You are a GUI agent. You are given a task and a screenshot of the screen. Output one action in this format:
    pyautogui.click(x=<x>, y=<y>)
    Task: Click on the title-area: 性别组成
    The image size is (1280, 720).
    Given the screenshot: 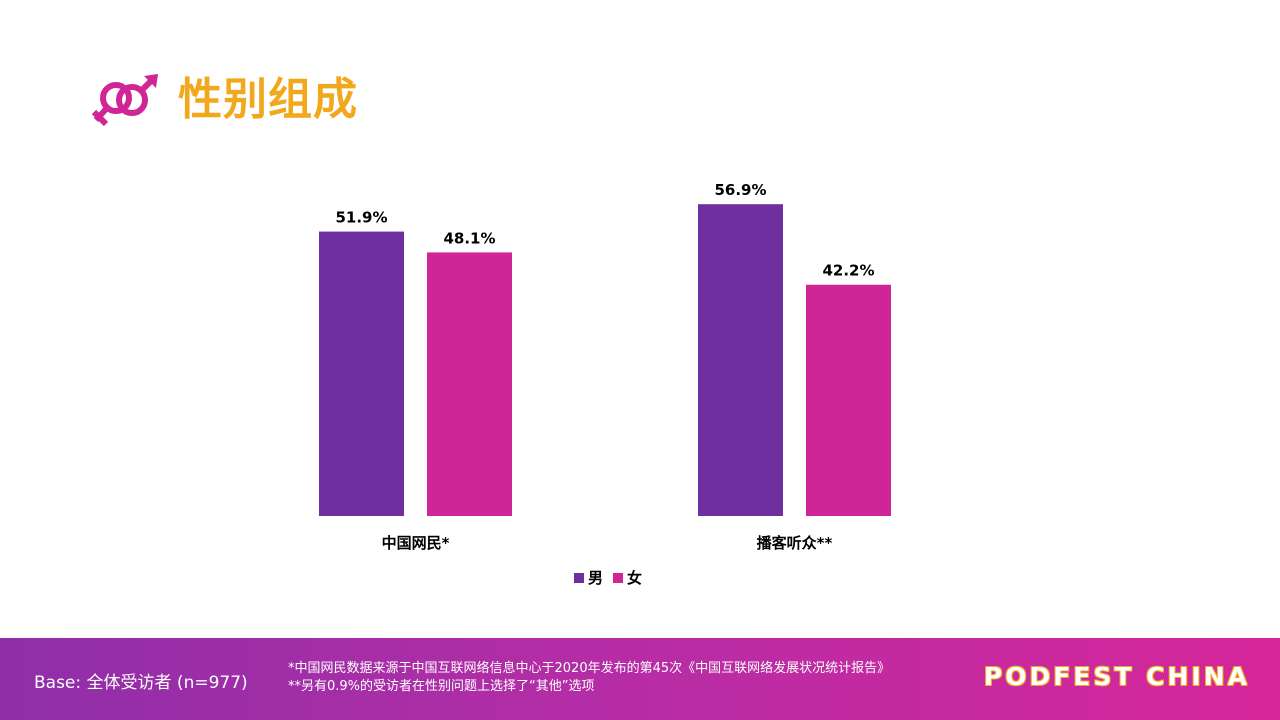 What is the action you would take?
    pyautogui.click(x=225, y=100)
    